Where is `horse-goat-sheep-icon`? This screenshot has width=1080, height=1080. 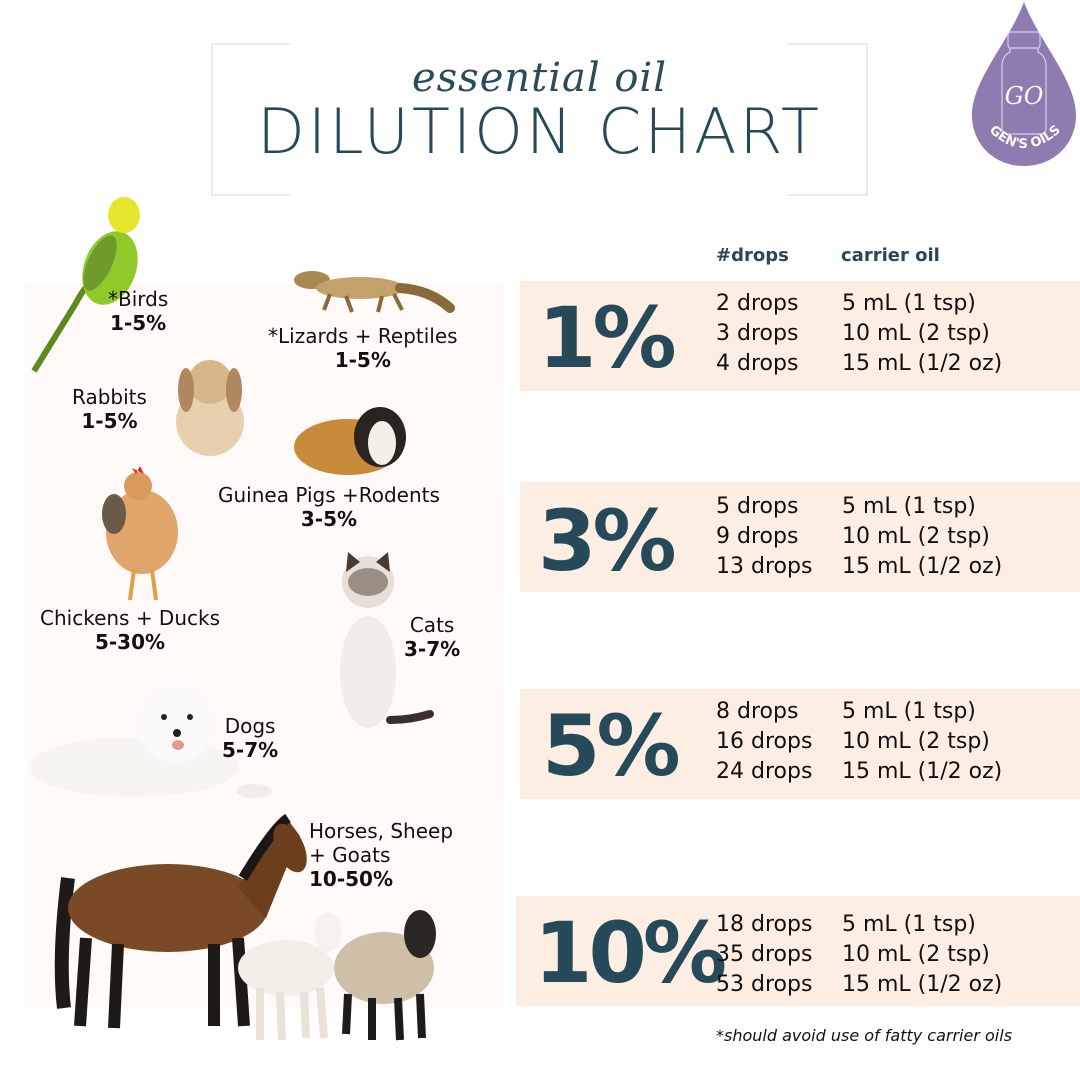 horse-goat-sheep-icon is located at coordinates (245, 927).